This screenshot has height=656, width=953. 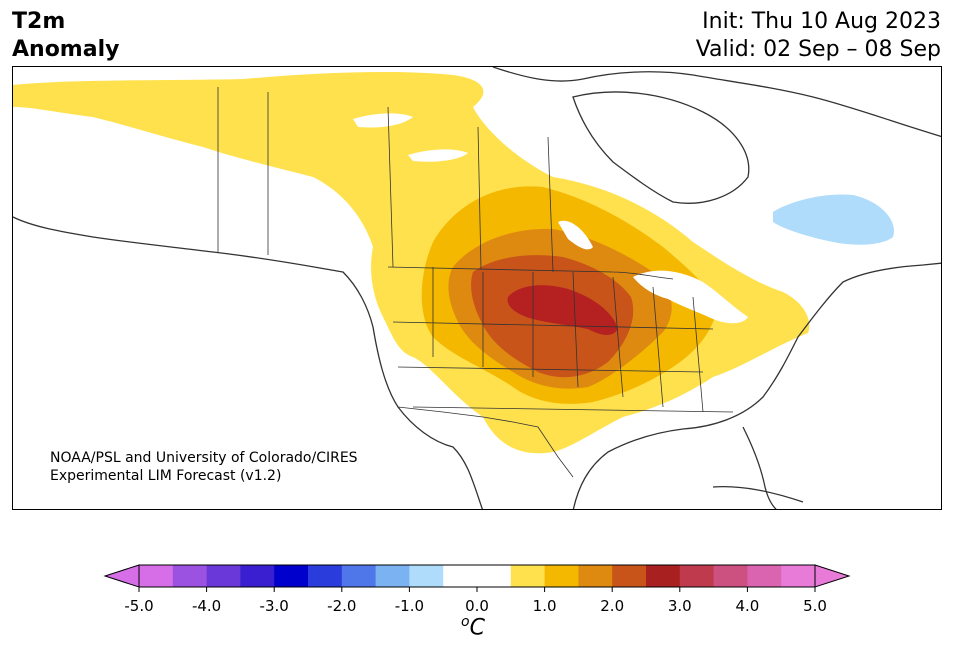 I want to click on colorbar-tick-label: -4.0, so click(x=206, y=606).